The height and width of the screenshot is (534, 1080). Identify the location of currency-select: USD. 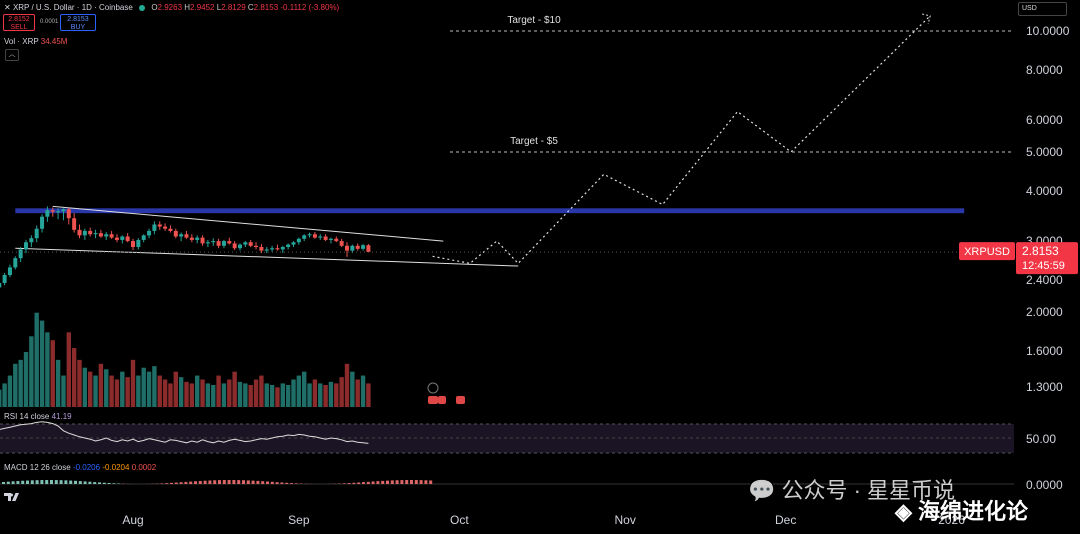
(1042, 9).